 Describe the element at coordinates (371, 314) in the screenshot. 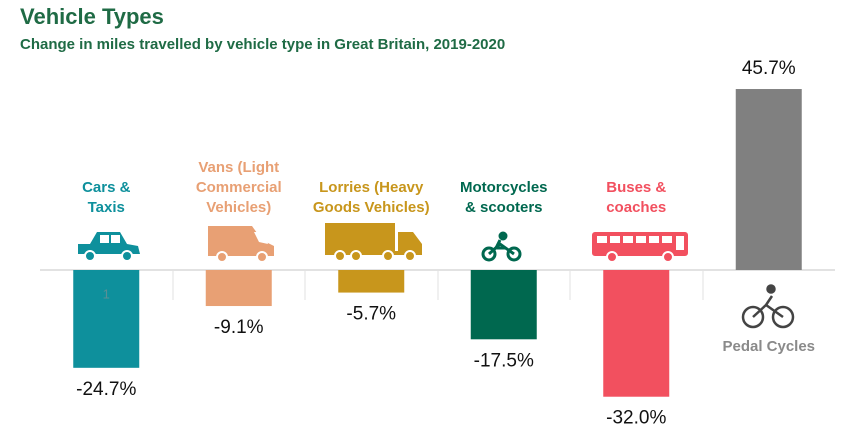

I see `value-label: -5.7%` at that location.